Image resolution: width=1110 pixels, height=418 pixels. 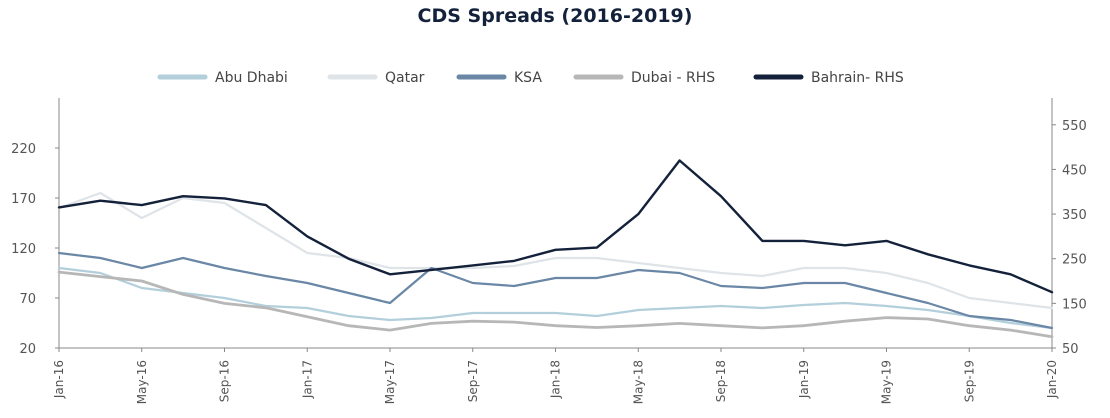 I want to click on right-tick-label: 50, so click(x=1070, y=349).